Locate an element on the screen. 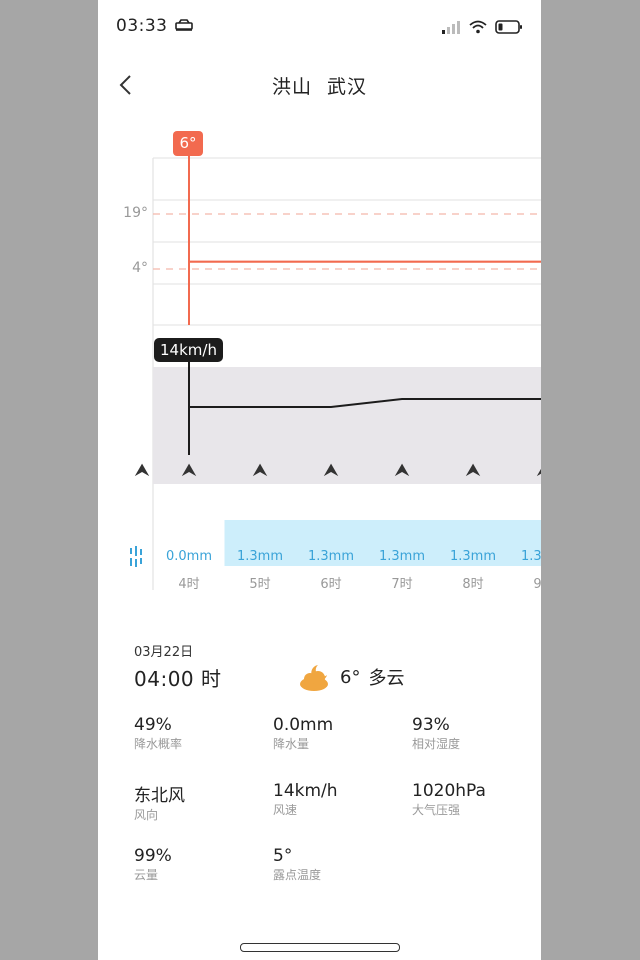 Image resolution: width=640 pixels, height=960 pixels. wind-badge: 14km/h is located at coordinates (188, 350).